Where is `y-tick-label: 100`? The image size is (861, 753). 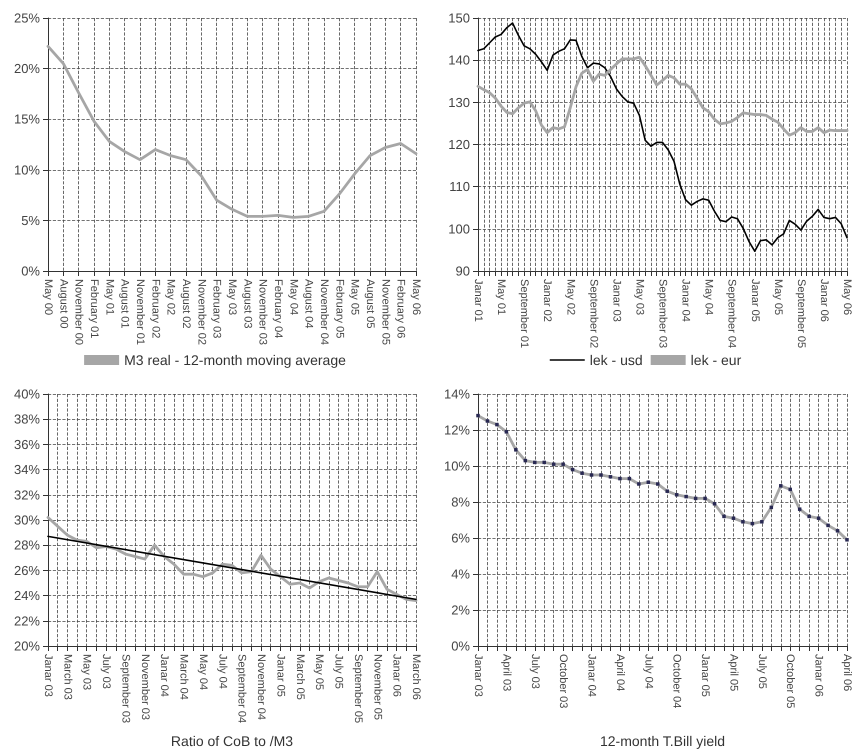
y-tick-label: 100 is located at coordinates (459, 228).